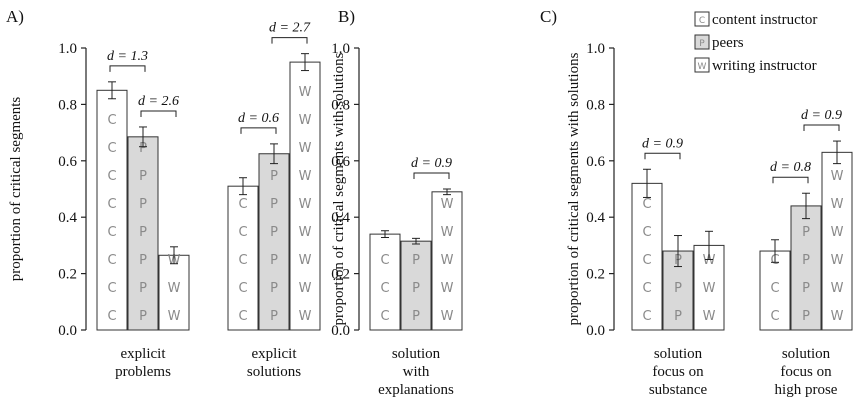 Image resolution: width=854 pixels, height=409 pixels. What do you see at coordinates (790, 167) in the screenshot?
I see `effect-size-label: d = 0.8` at bounding box center [790, 167].